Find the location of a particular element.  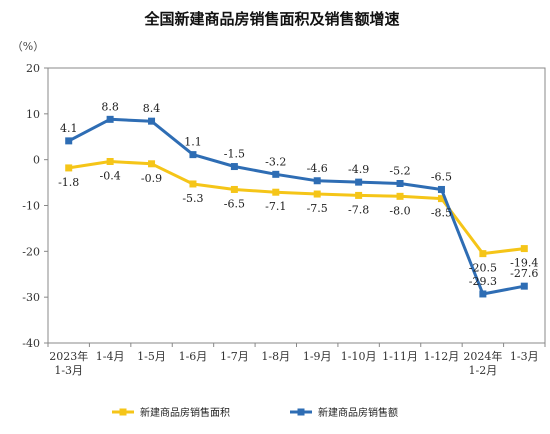

x-tick-label: 1-9月 is located at coordinates (317, 356).